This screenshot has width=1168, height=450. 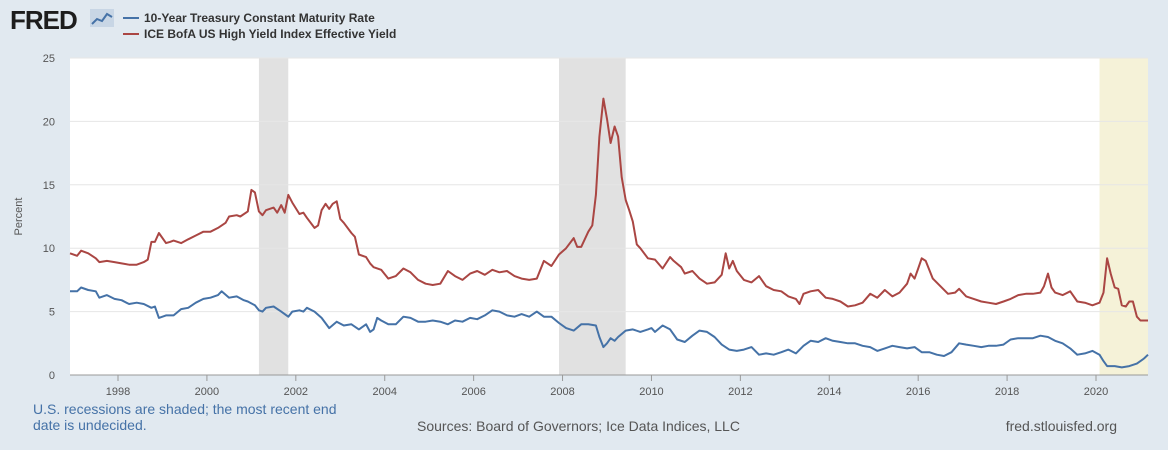 I want to click on x-tick-label-2020: 2020, so click(x=1096, y=392).